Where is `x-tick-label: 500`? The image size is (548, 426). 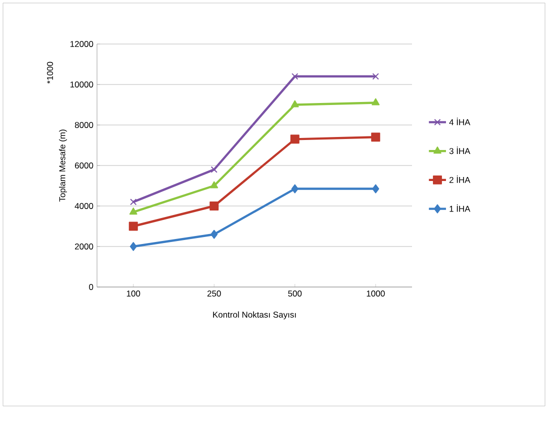 x-tick-label: 500 is located at coordinates (295, 293).